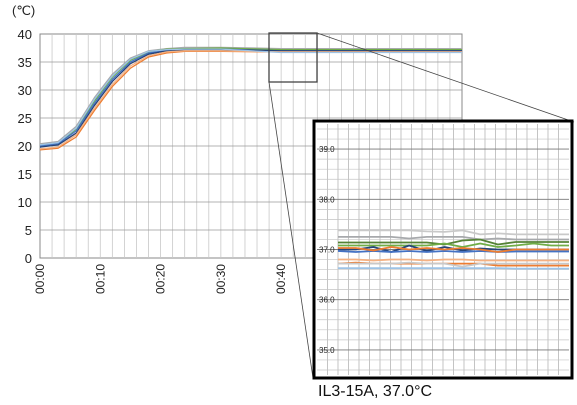 The height and width of the screenshot is (405, 577). What do you see at coordinates (291, 230) in the screenshot?
I see `callout-connector-bottom` at bounding box center [291, 230].